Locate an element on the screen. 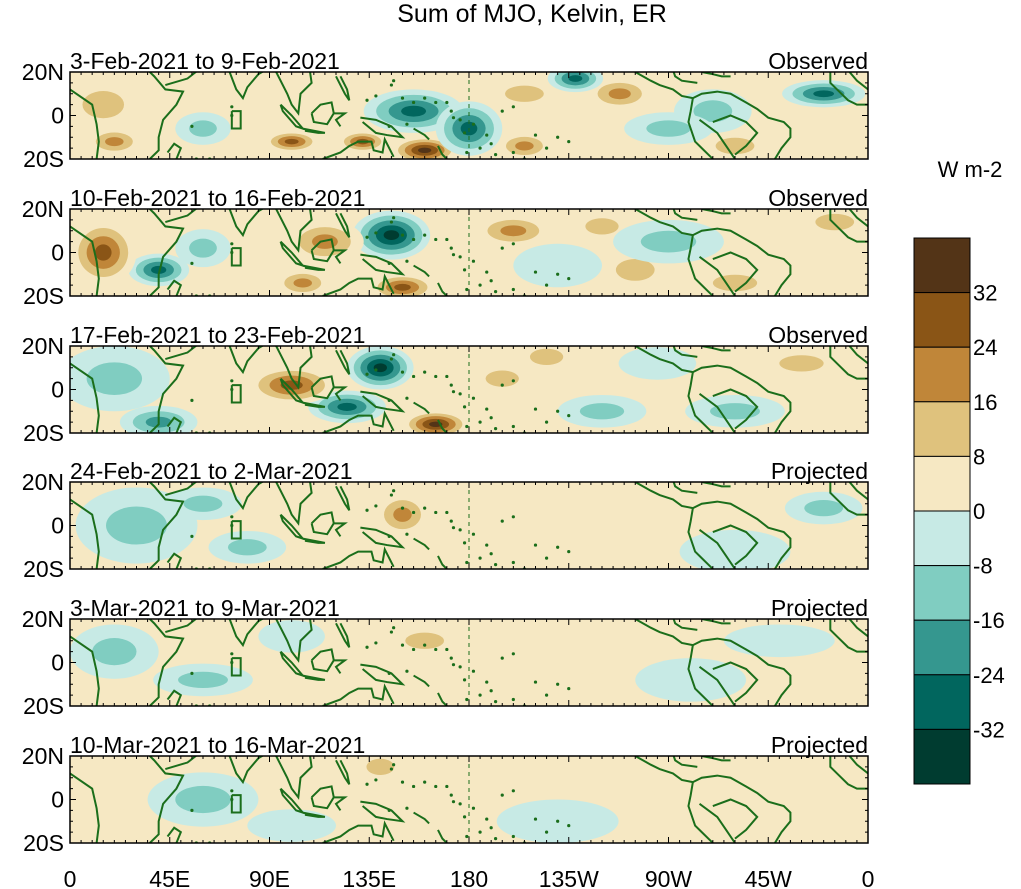  x-tick-label: 135W is located at coordinates (569, 877).